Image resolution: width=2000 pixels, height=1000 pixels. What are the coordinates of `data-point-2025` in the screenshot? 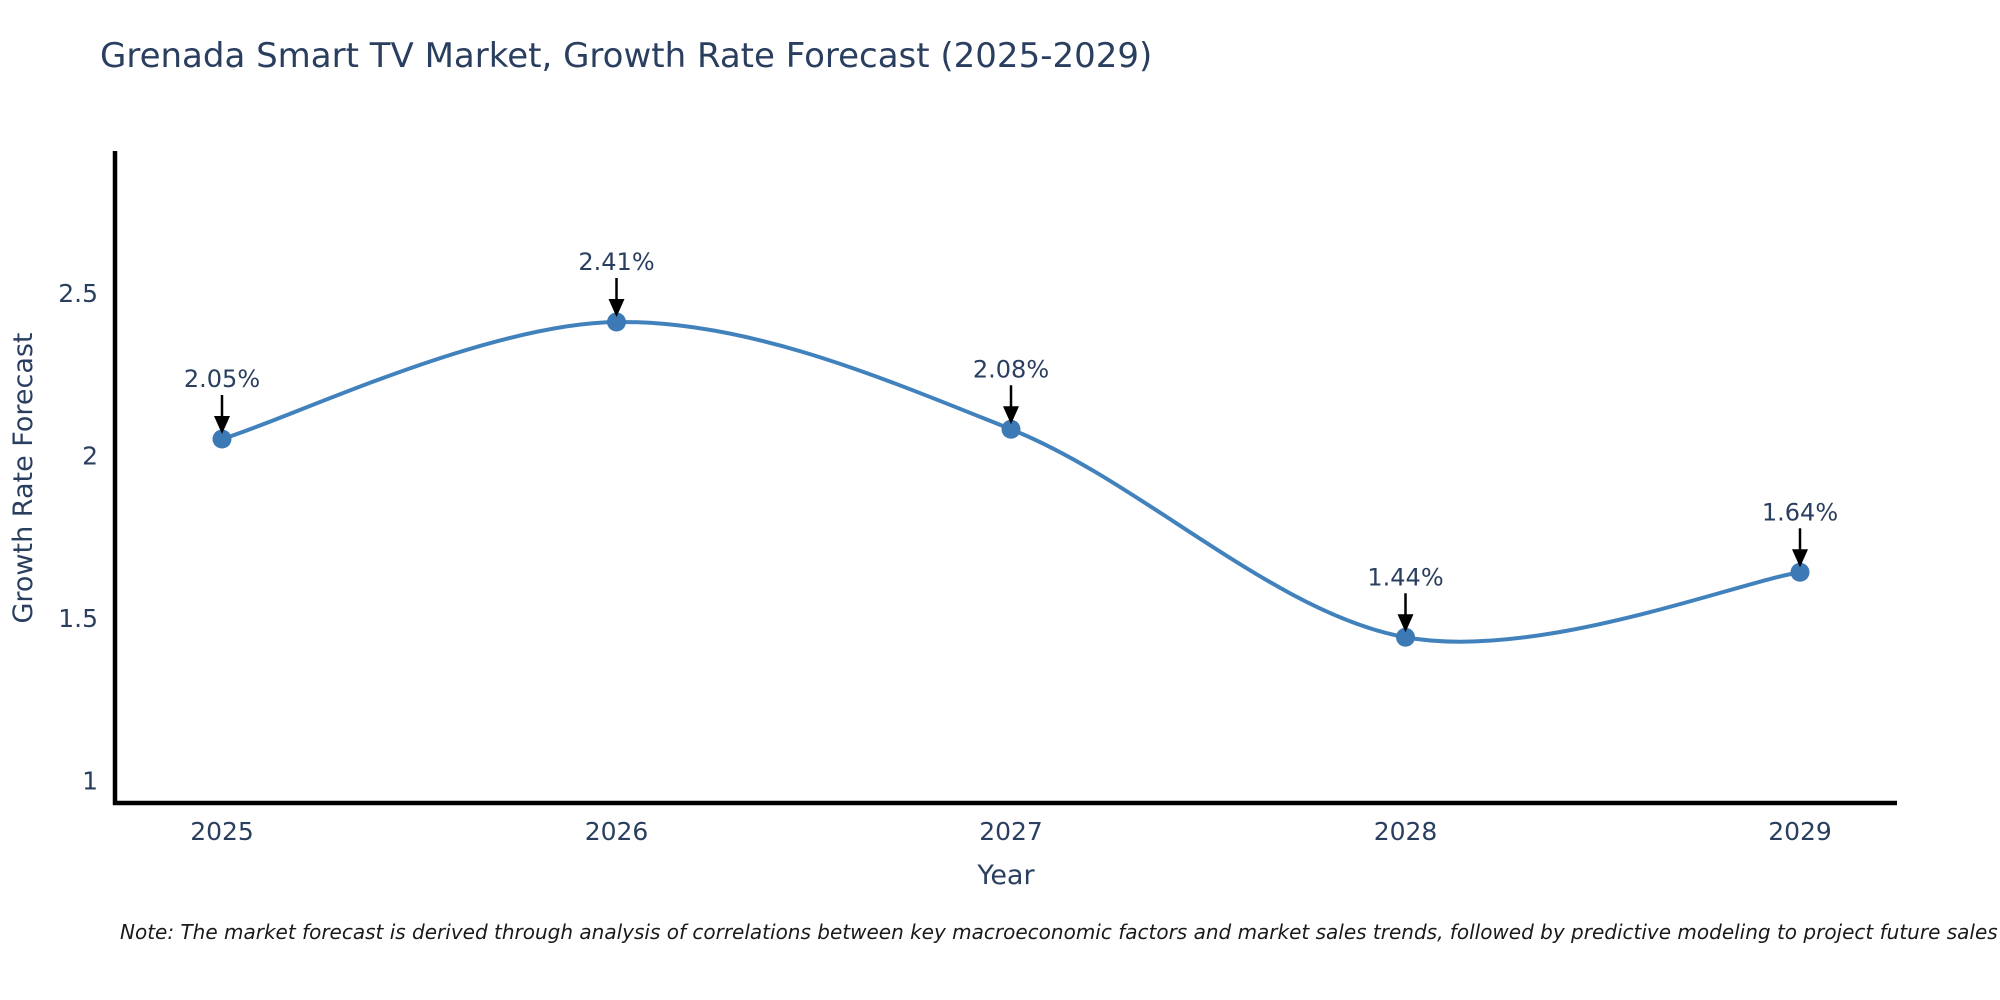 It's located at (222, 439).